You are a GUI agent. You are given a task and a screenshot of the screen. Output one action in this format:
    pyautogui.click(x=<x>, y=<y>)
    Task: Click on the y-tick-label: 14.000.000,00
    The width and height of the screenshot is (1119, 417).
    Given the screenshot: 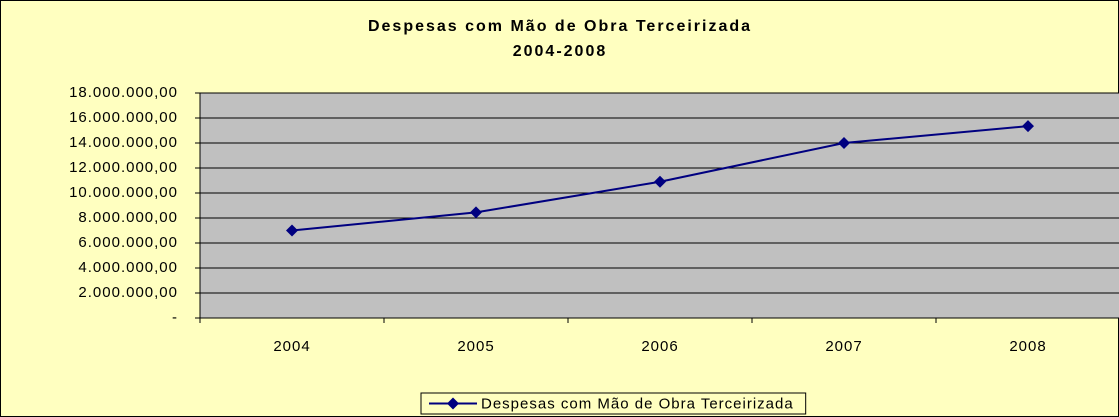 What is the action you would take?
    pyautogui.click(x=123, y=142)
    